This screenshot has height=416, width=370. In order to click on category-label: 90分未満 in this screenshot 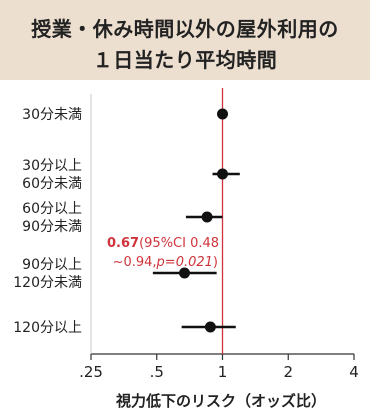, I will do `click(52, 227)`.